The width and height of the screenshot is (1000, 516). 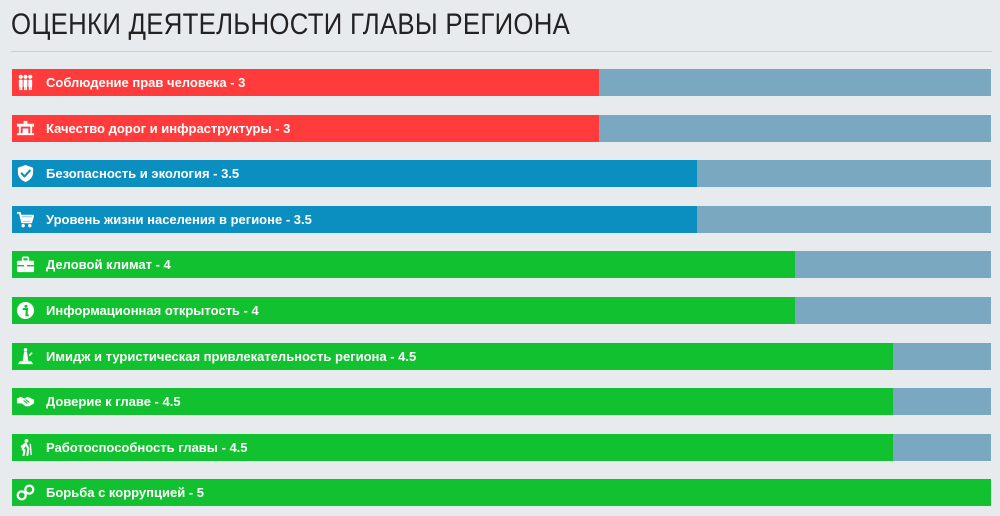 What do you see at coordinates (25, 264) in the screenshot?
I see `briefcase-icon` at bounding box center [25, 264].